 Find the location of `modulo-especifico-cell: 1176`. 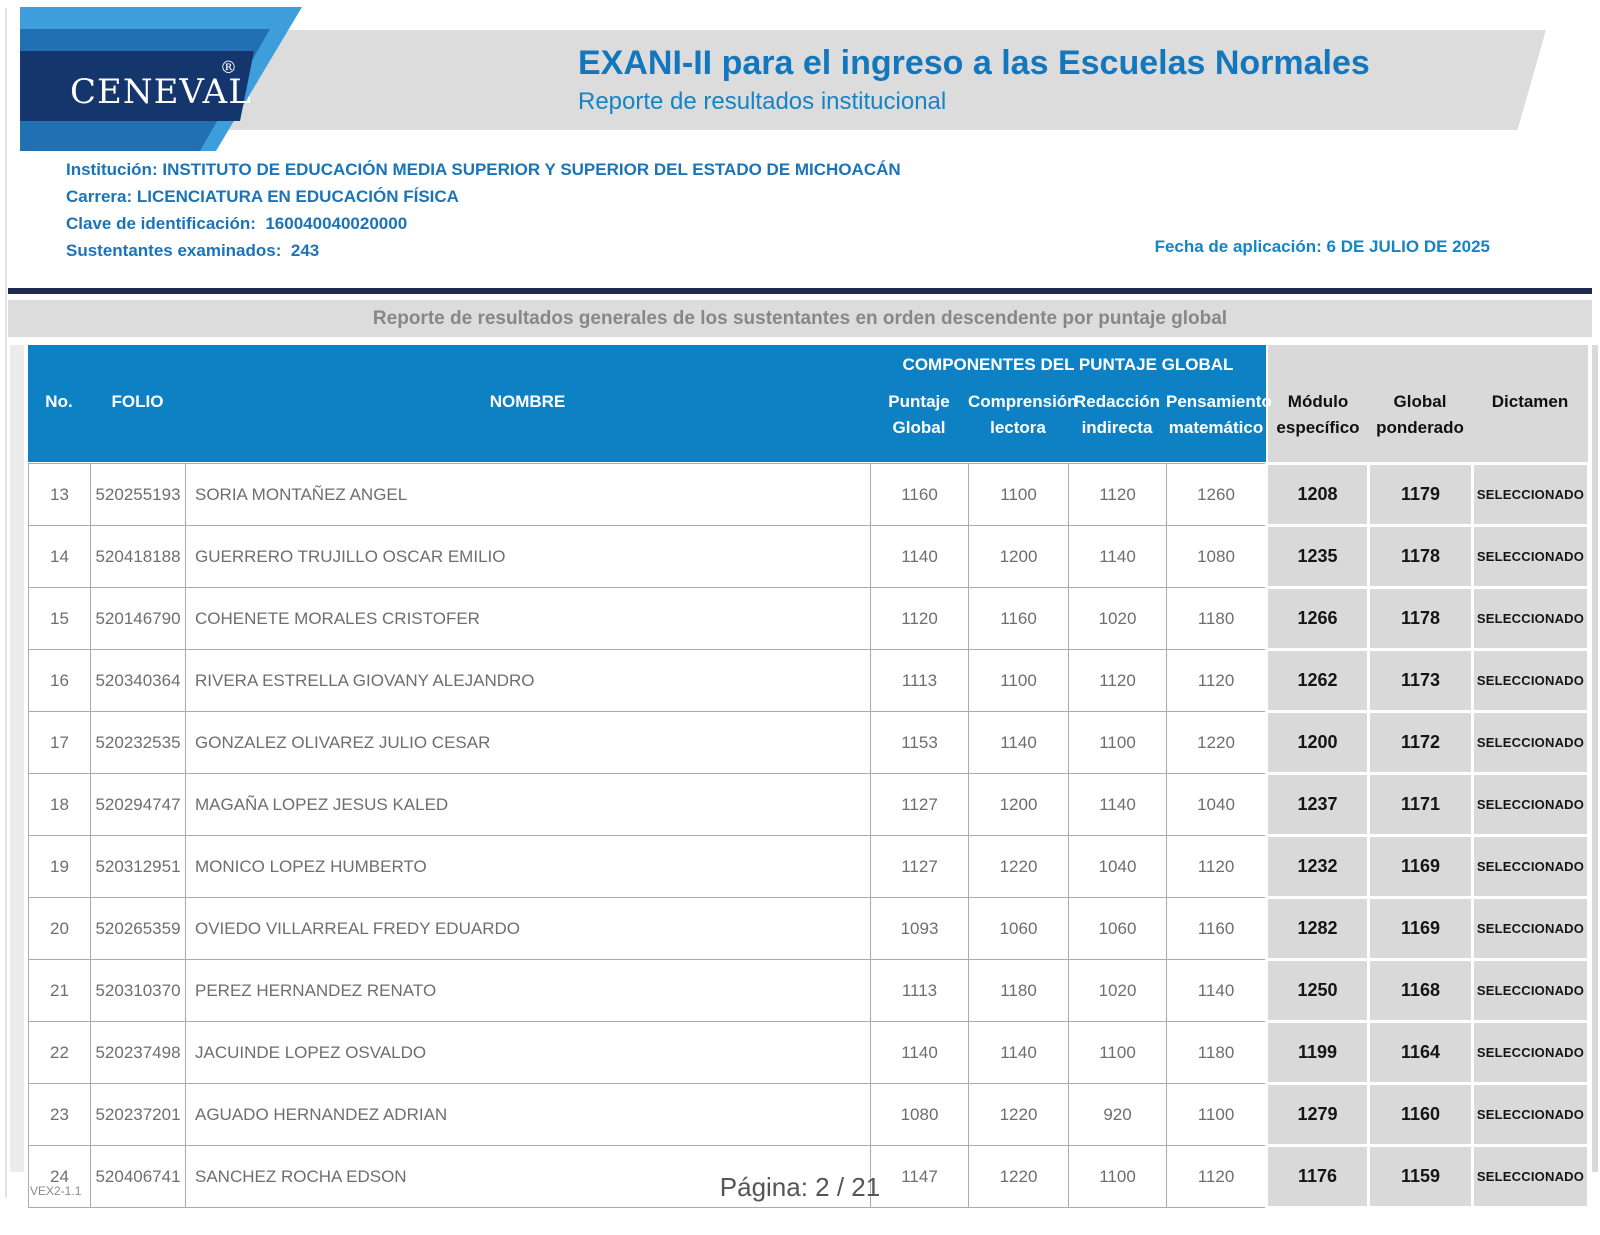

modulo-especifico-cell: 1176 is located at coordinates (1317, 1176).